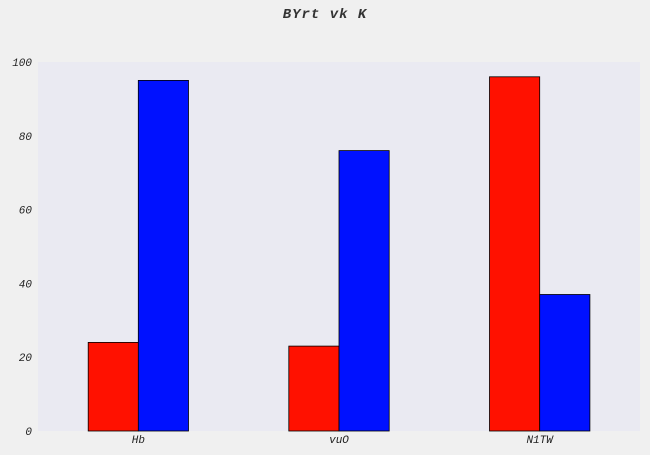 The width and height of the screenshot is (650, 455). I want to click on y-tick-label: 40, so click(26, 285).